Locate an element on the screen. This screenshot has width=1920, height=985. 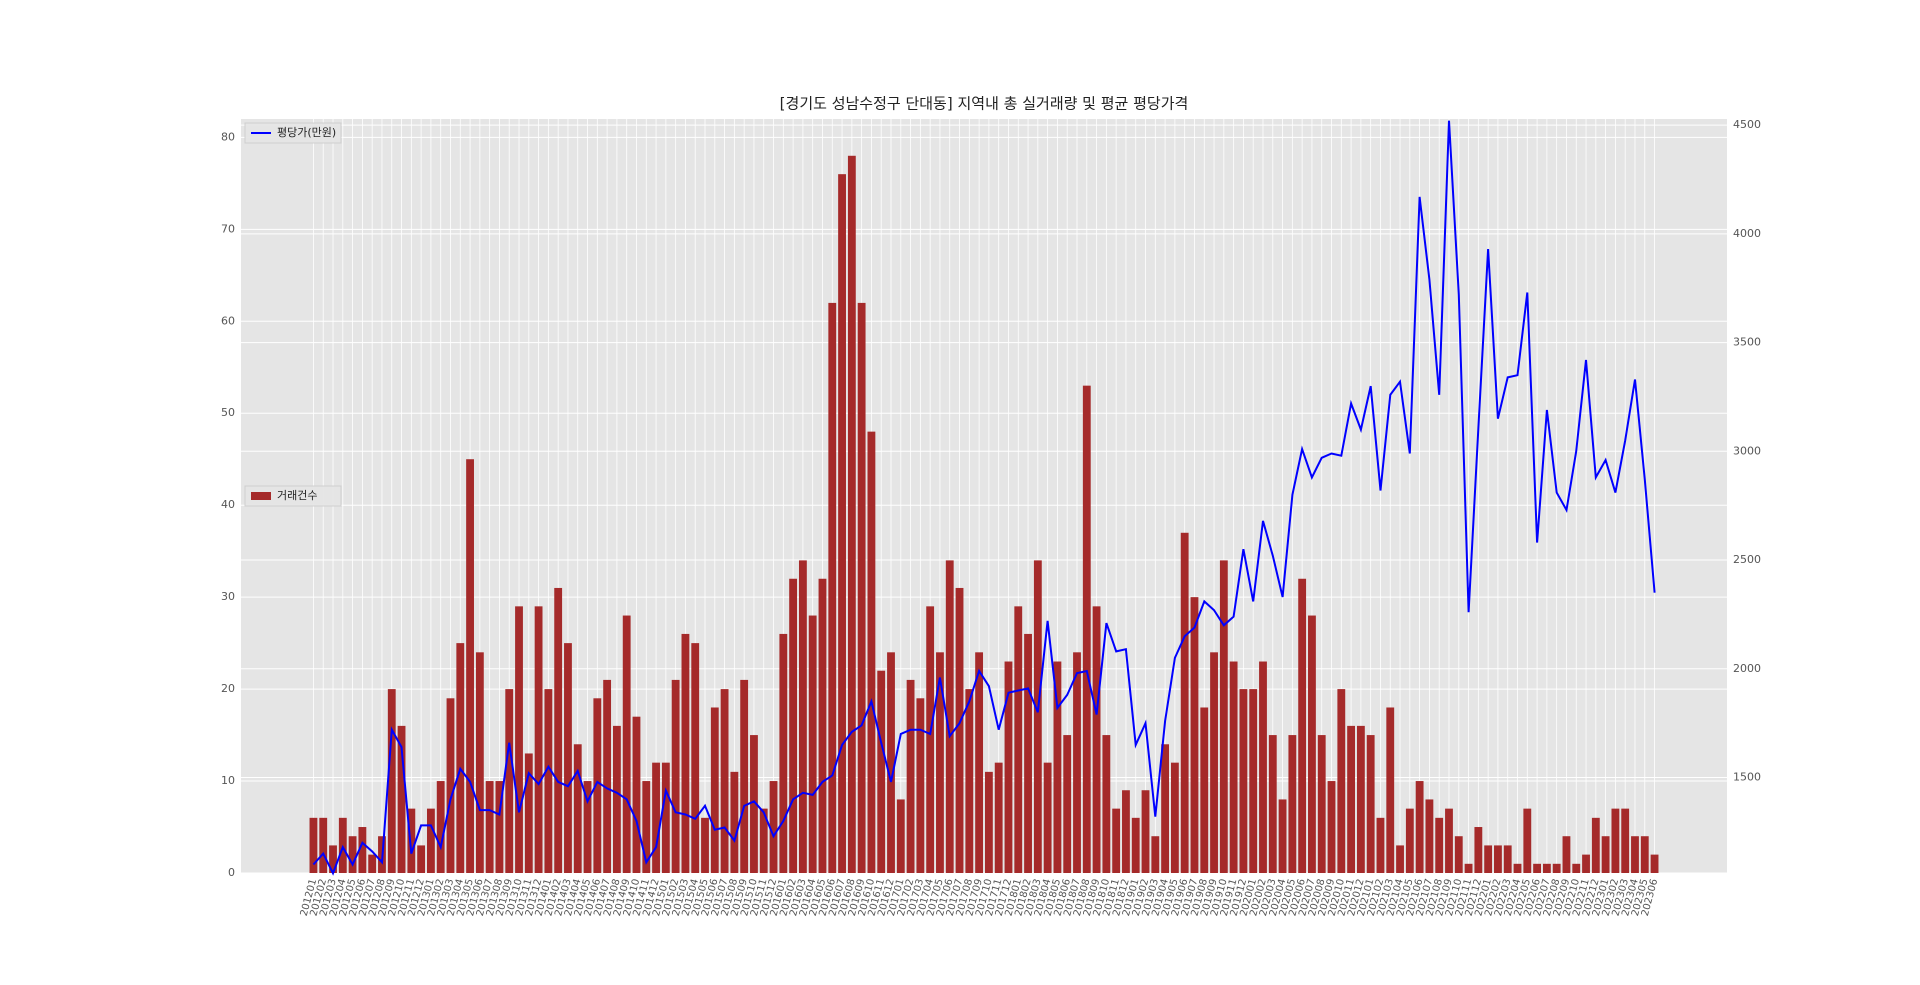
y-tick-label: 40 is located at coordinates (228, 504).